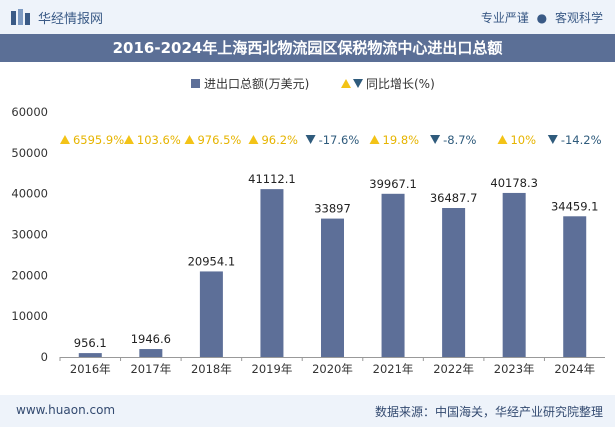 The image size is (615, 427). Describe the element at coordinates (219, 140) in the screenshot. I see `growth-value-label: 976.5%` at that location.